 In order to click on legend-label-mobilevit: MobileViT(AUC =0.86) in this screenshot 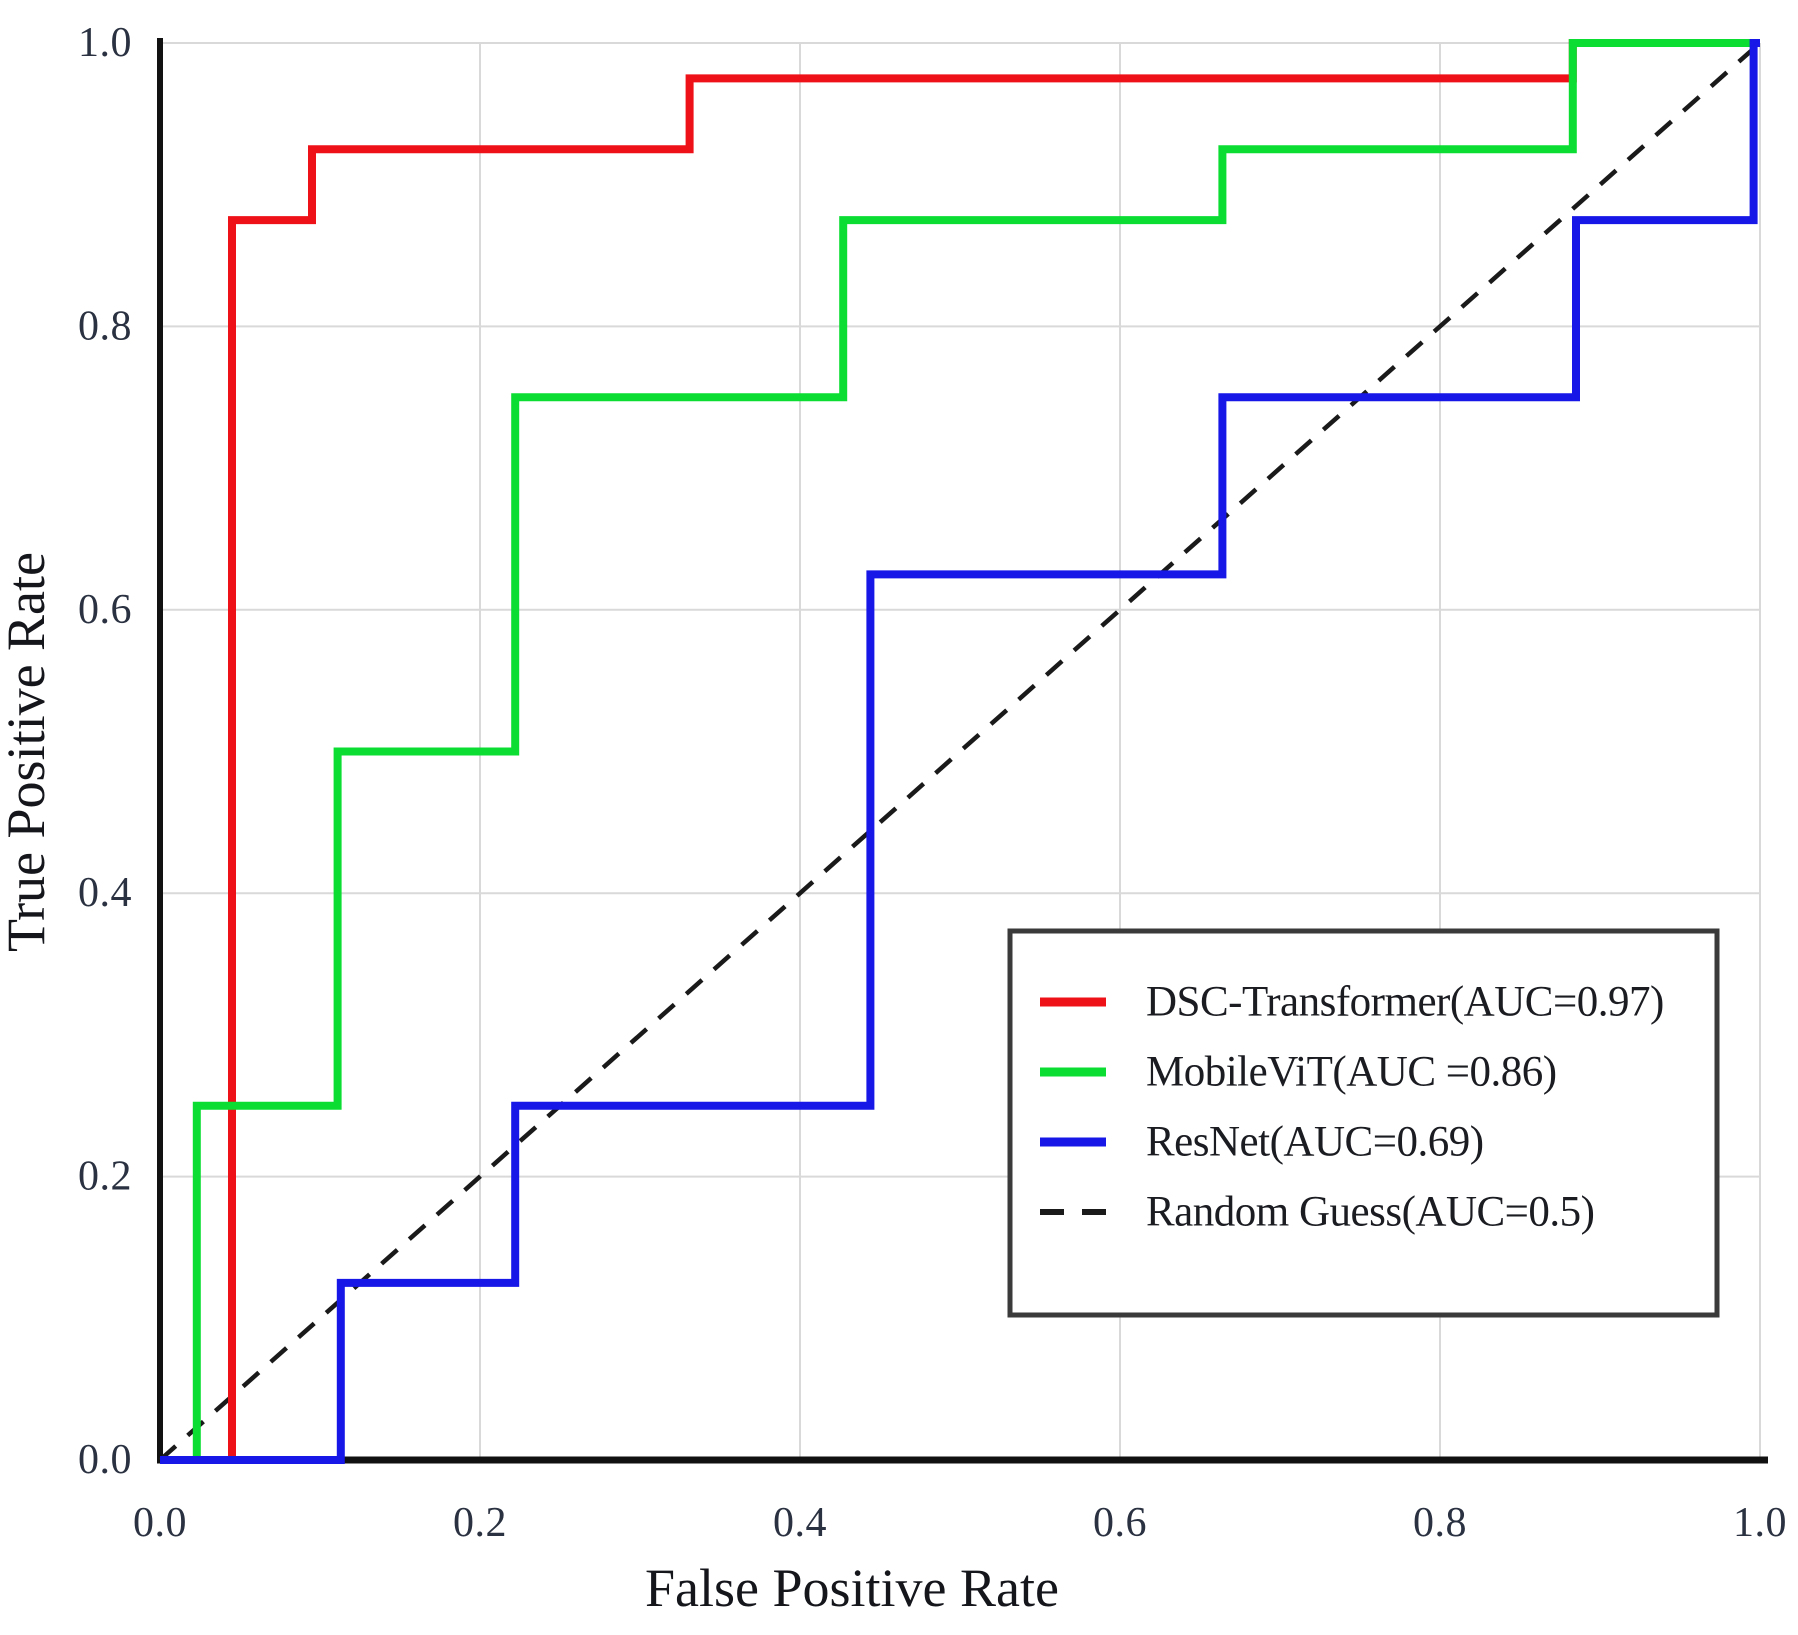, I will do `click(1351, 1072)`.